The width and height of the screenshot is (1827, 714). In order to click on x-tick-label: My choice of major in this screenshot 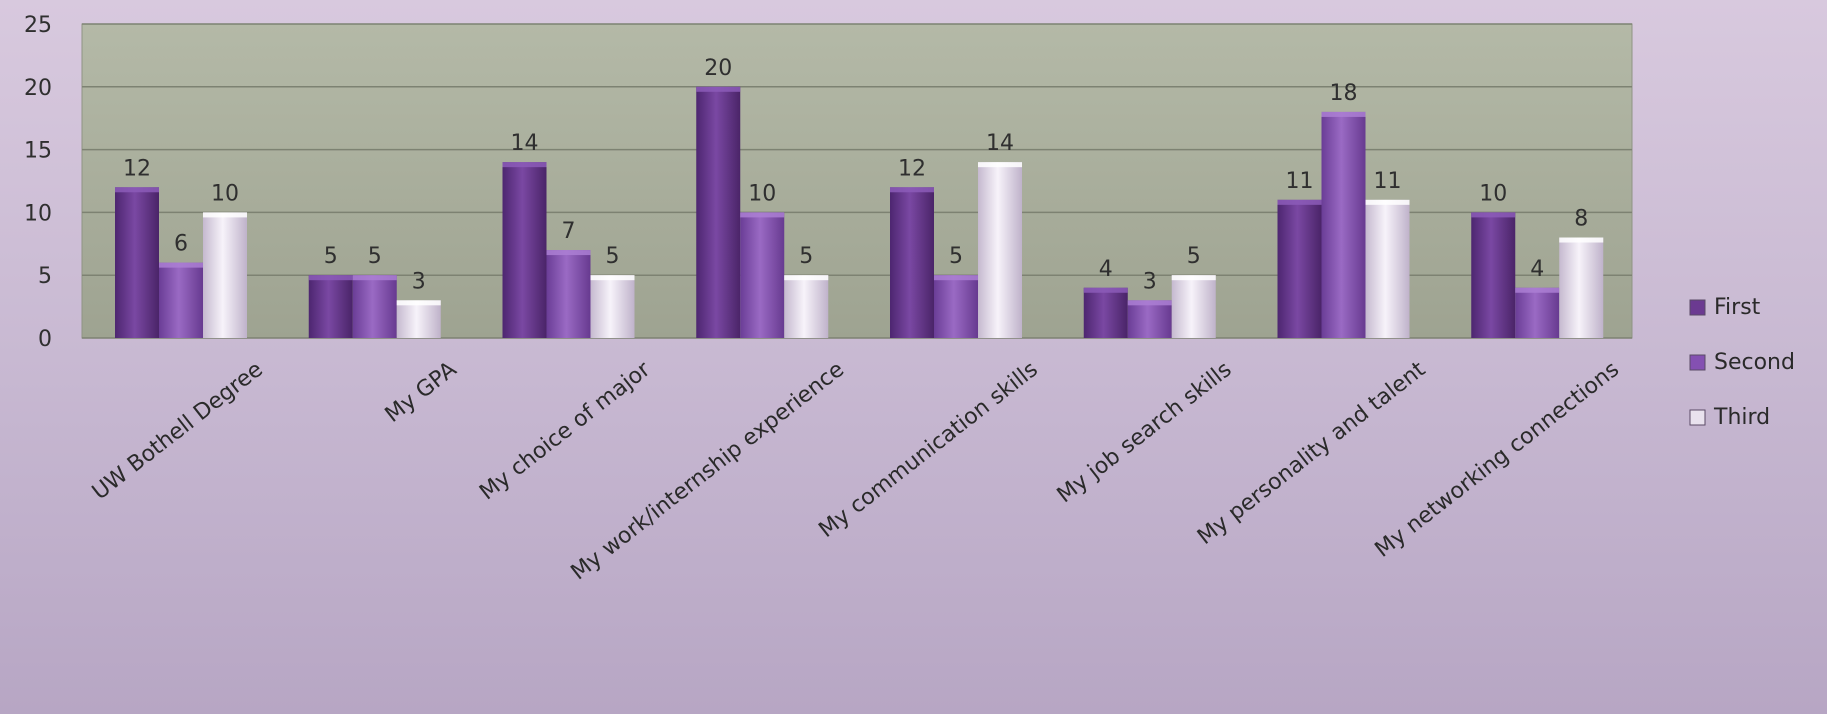, I will do `click(565, 430)`.